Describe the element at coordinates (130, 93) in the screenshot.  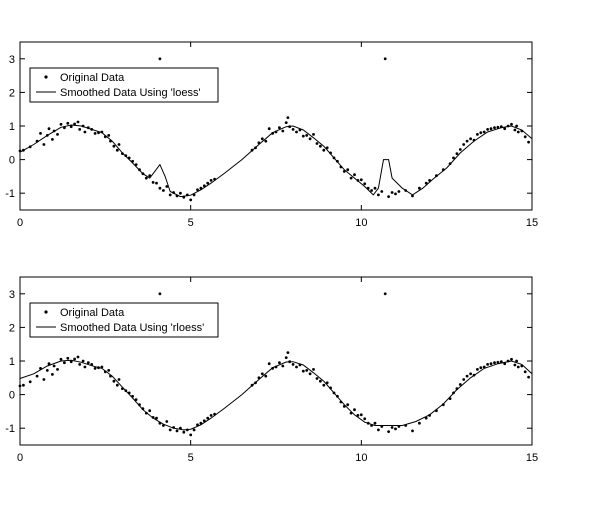
I see `legend-entry: Smoothed Data Using 'loess'` at that location.